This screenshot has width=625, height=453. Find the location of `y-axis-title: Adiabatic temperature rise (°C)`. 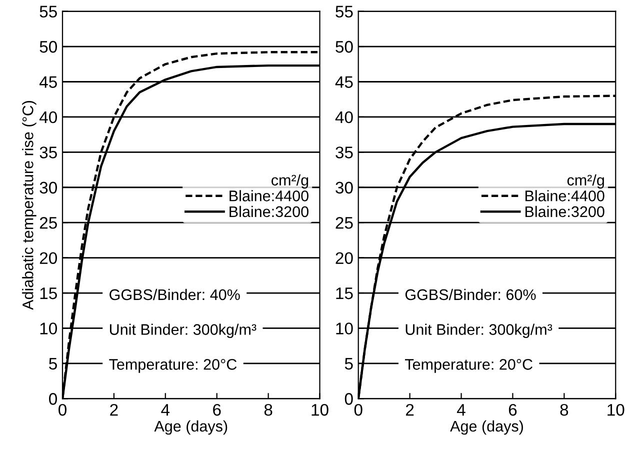

y-axis-title: Adiabatic temperature rise (°C) is located at coordinates (29, 205).